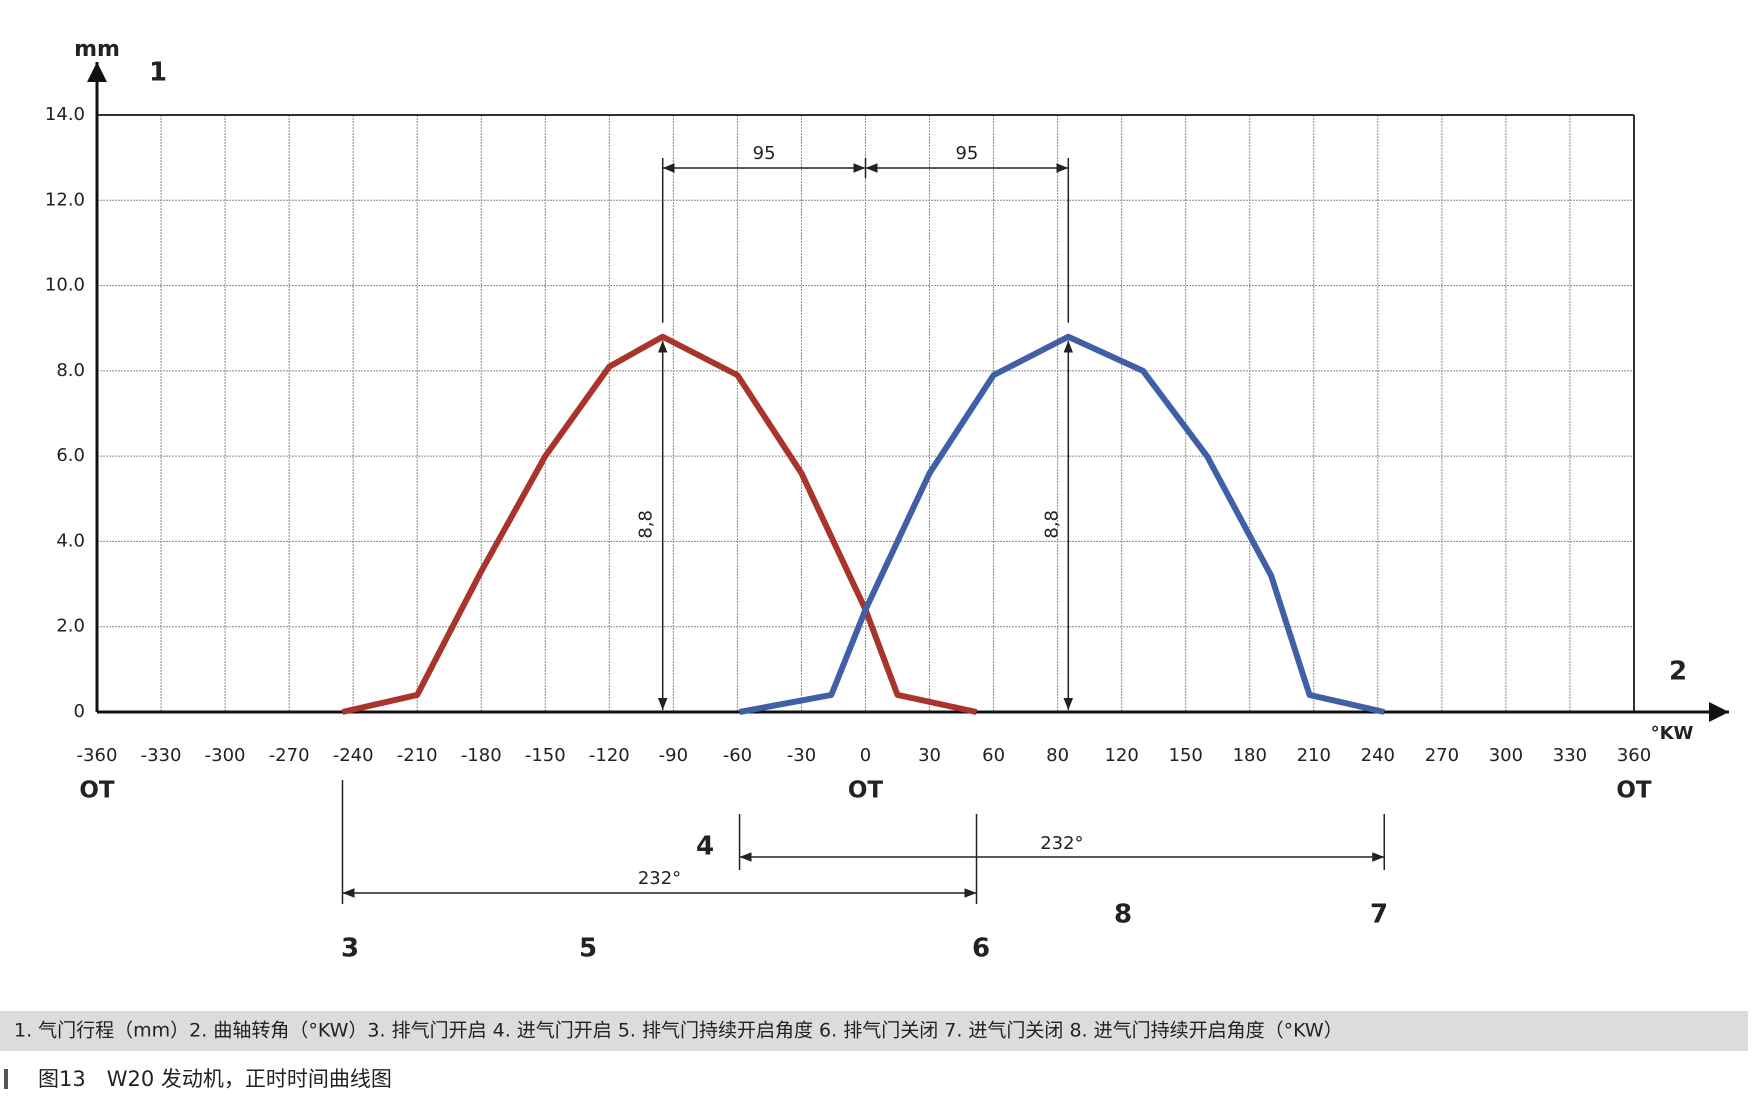  What do you see at coordinates (79, 711) in the screenshot?
I see `y-tick-label: 0` at bounding box center [79, 711].